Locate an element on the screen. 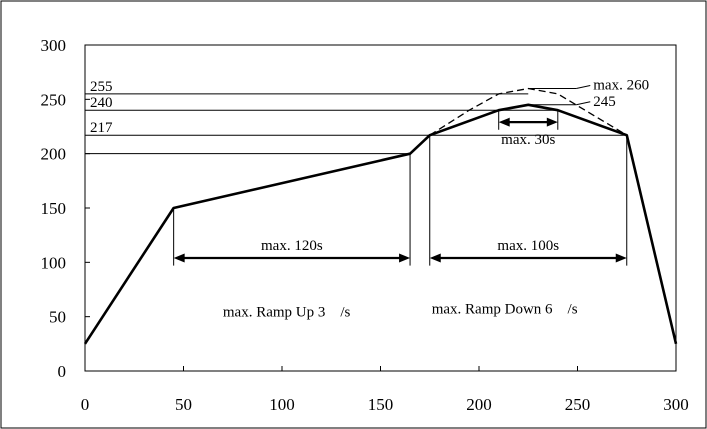  reference-label: 240 is located at coordinates (101, 103).